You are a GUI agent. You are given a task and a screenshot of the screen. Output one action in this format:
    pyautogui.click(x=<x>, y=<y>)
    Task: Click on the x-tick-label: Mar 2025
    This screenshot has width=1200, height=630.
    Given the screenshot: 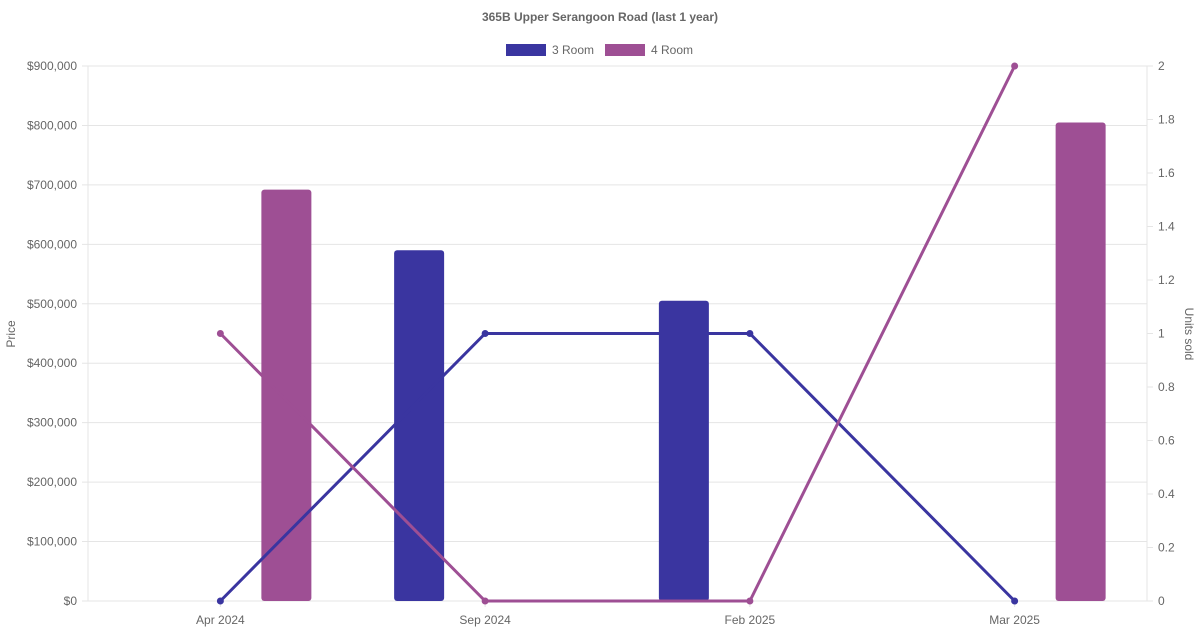 What is the action you would take?
    pyautogui.click(x=1014, y=620)
    